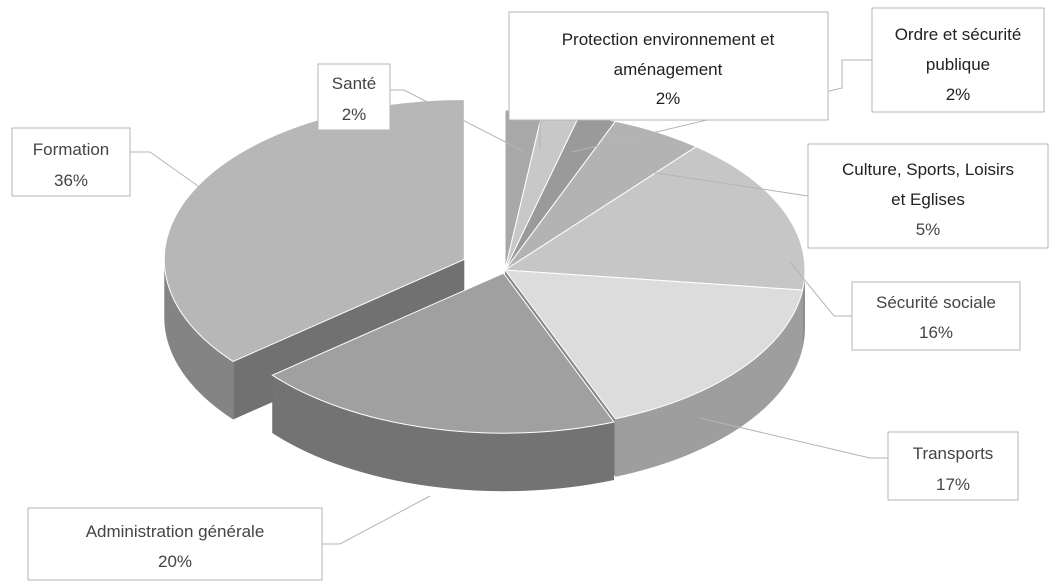  What do you see at coordinates (175, 561) in the screenshot?
I see `label-administration-pct: 20%` at bounding box center [175, 561].